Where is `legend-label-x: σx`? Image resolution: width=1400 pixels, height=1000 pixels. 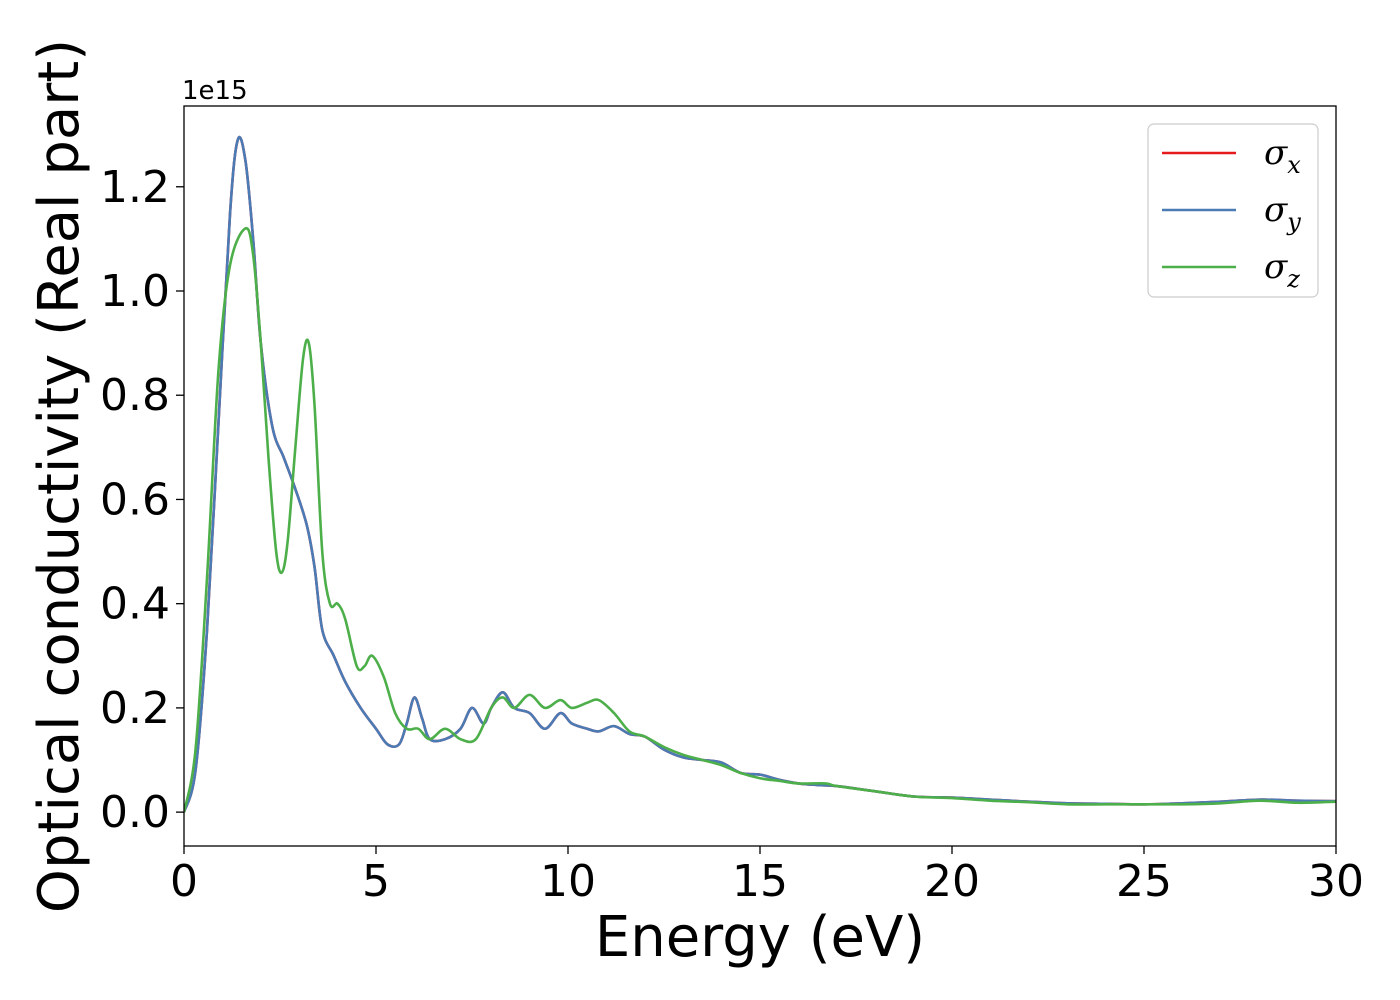
legend-label-x: σx is located at coordinates (1282, 156).